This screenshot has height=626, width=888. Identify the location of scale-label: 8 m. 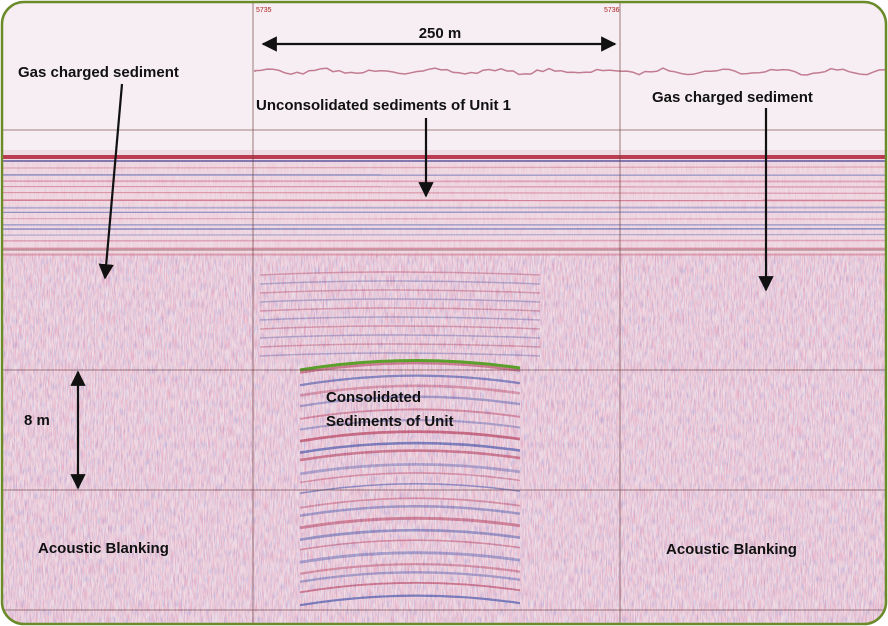
(37, 420).